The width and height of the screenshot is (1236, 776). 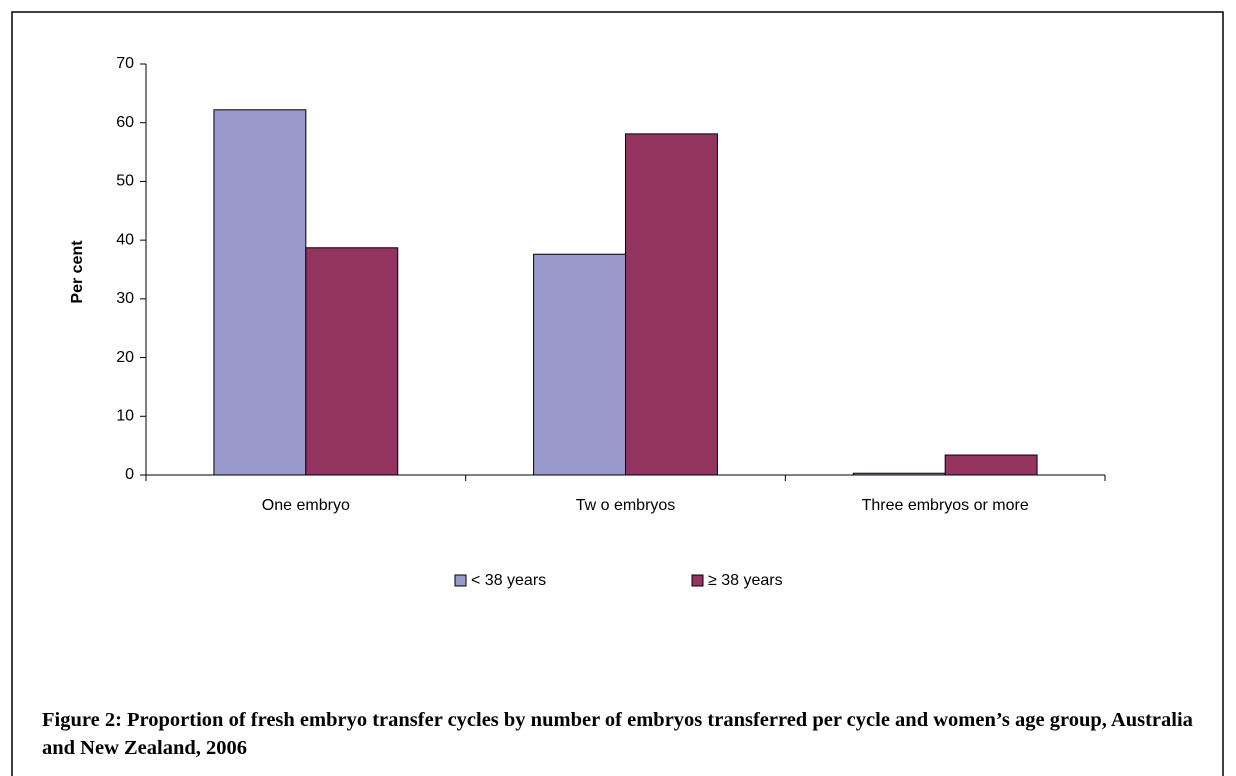 What do you see at coordinates (945, 505) in the screenshot?
I see `x-tick-label: Three embryos or more` at bounding box center [945, 505].